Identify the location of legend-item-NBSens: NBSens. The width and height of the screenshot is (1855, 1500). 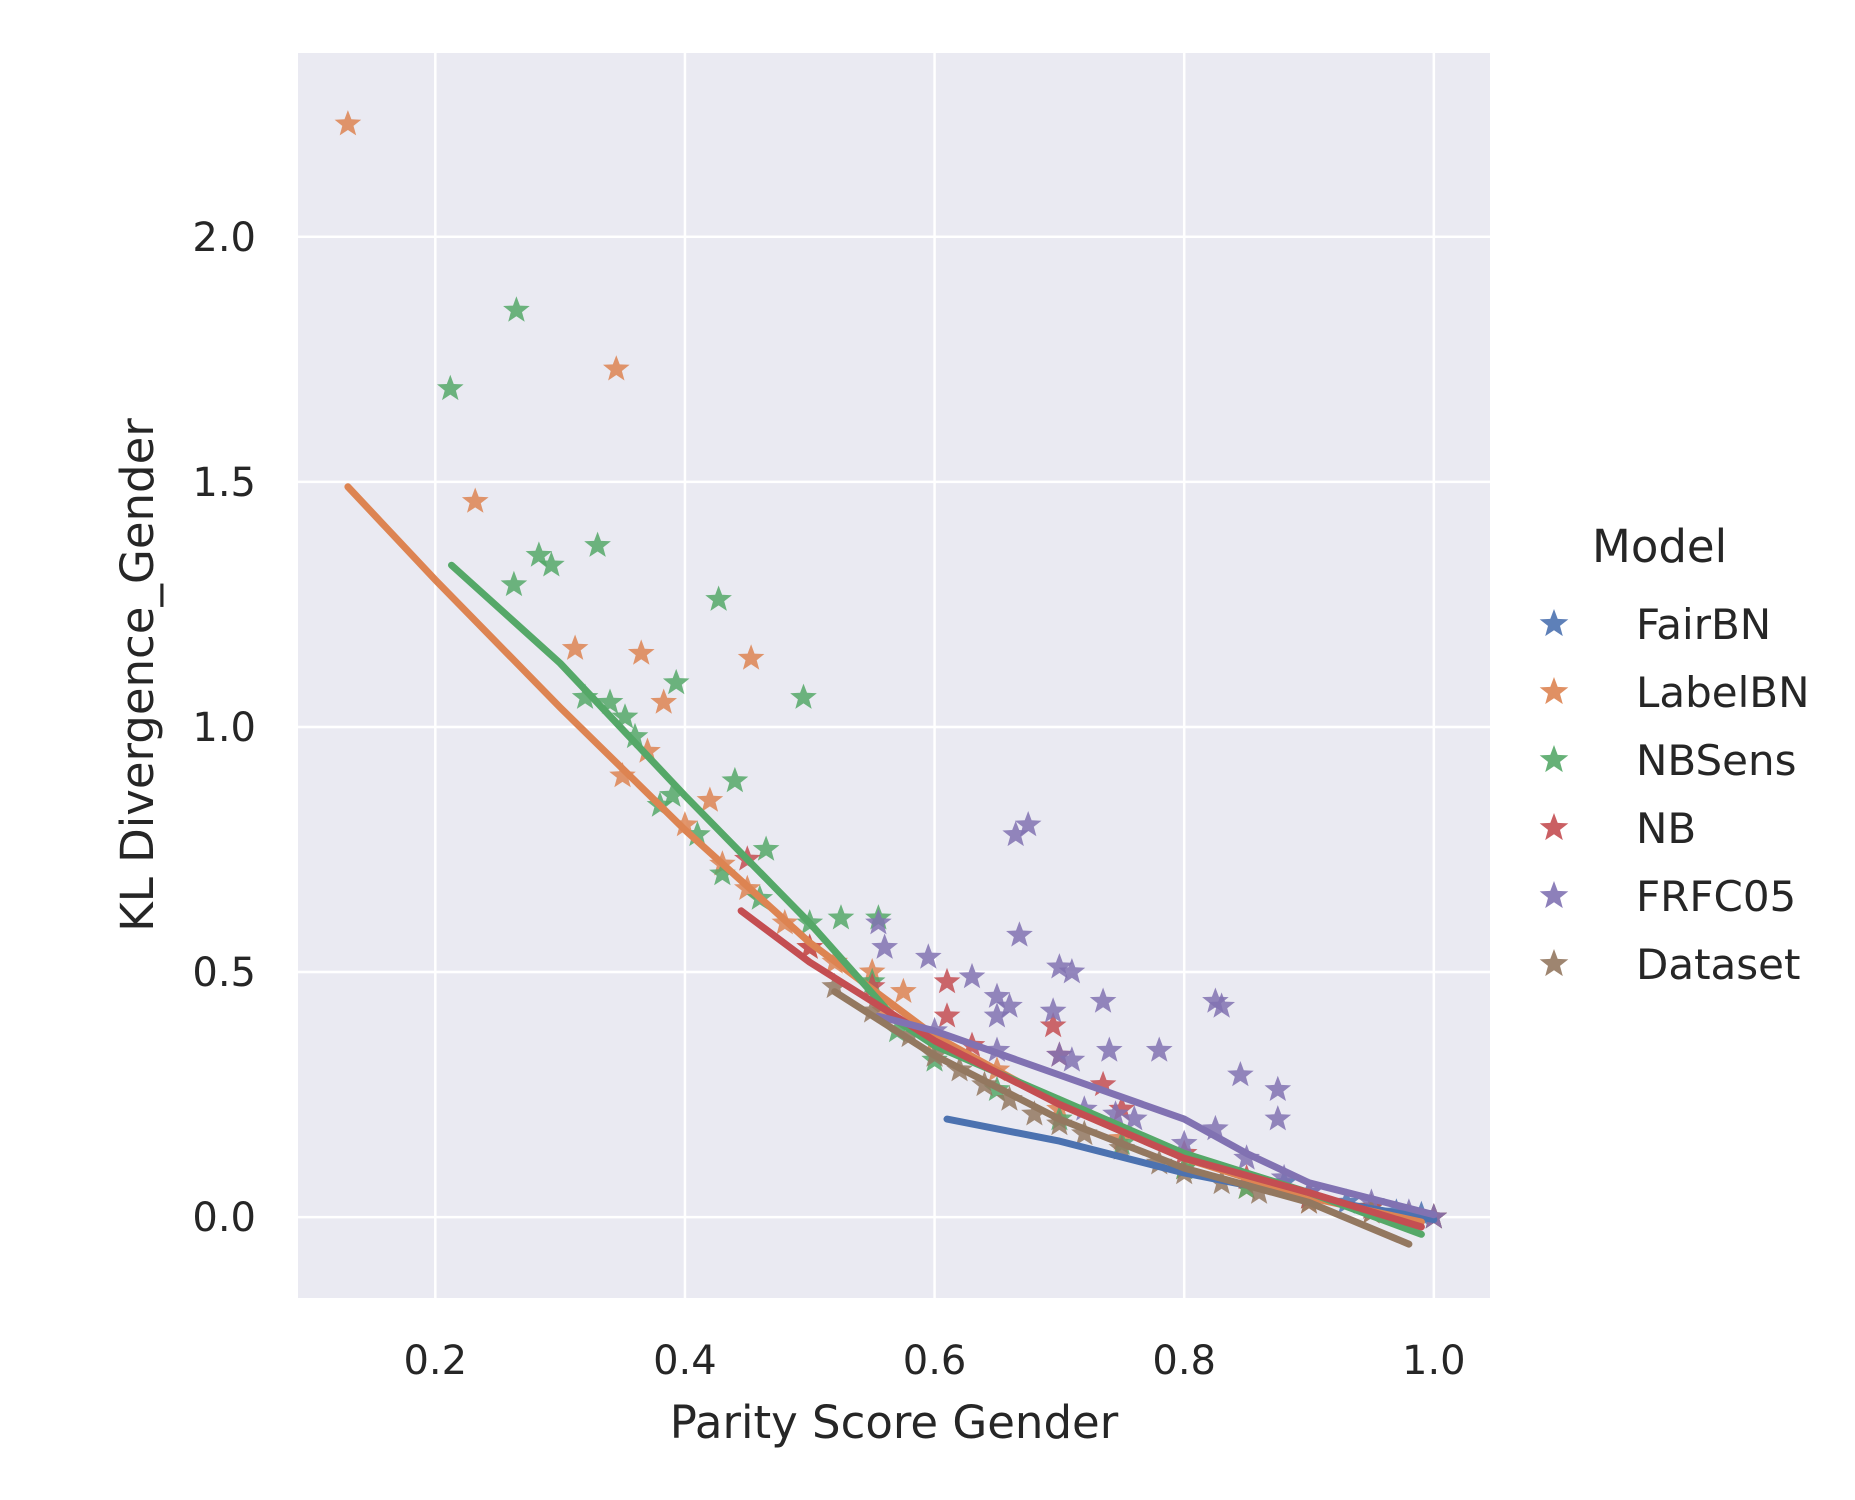
(1668, 760).